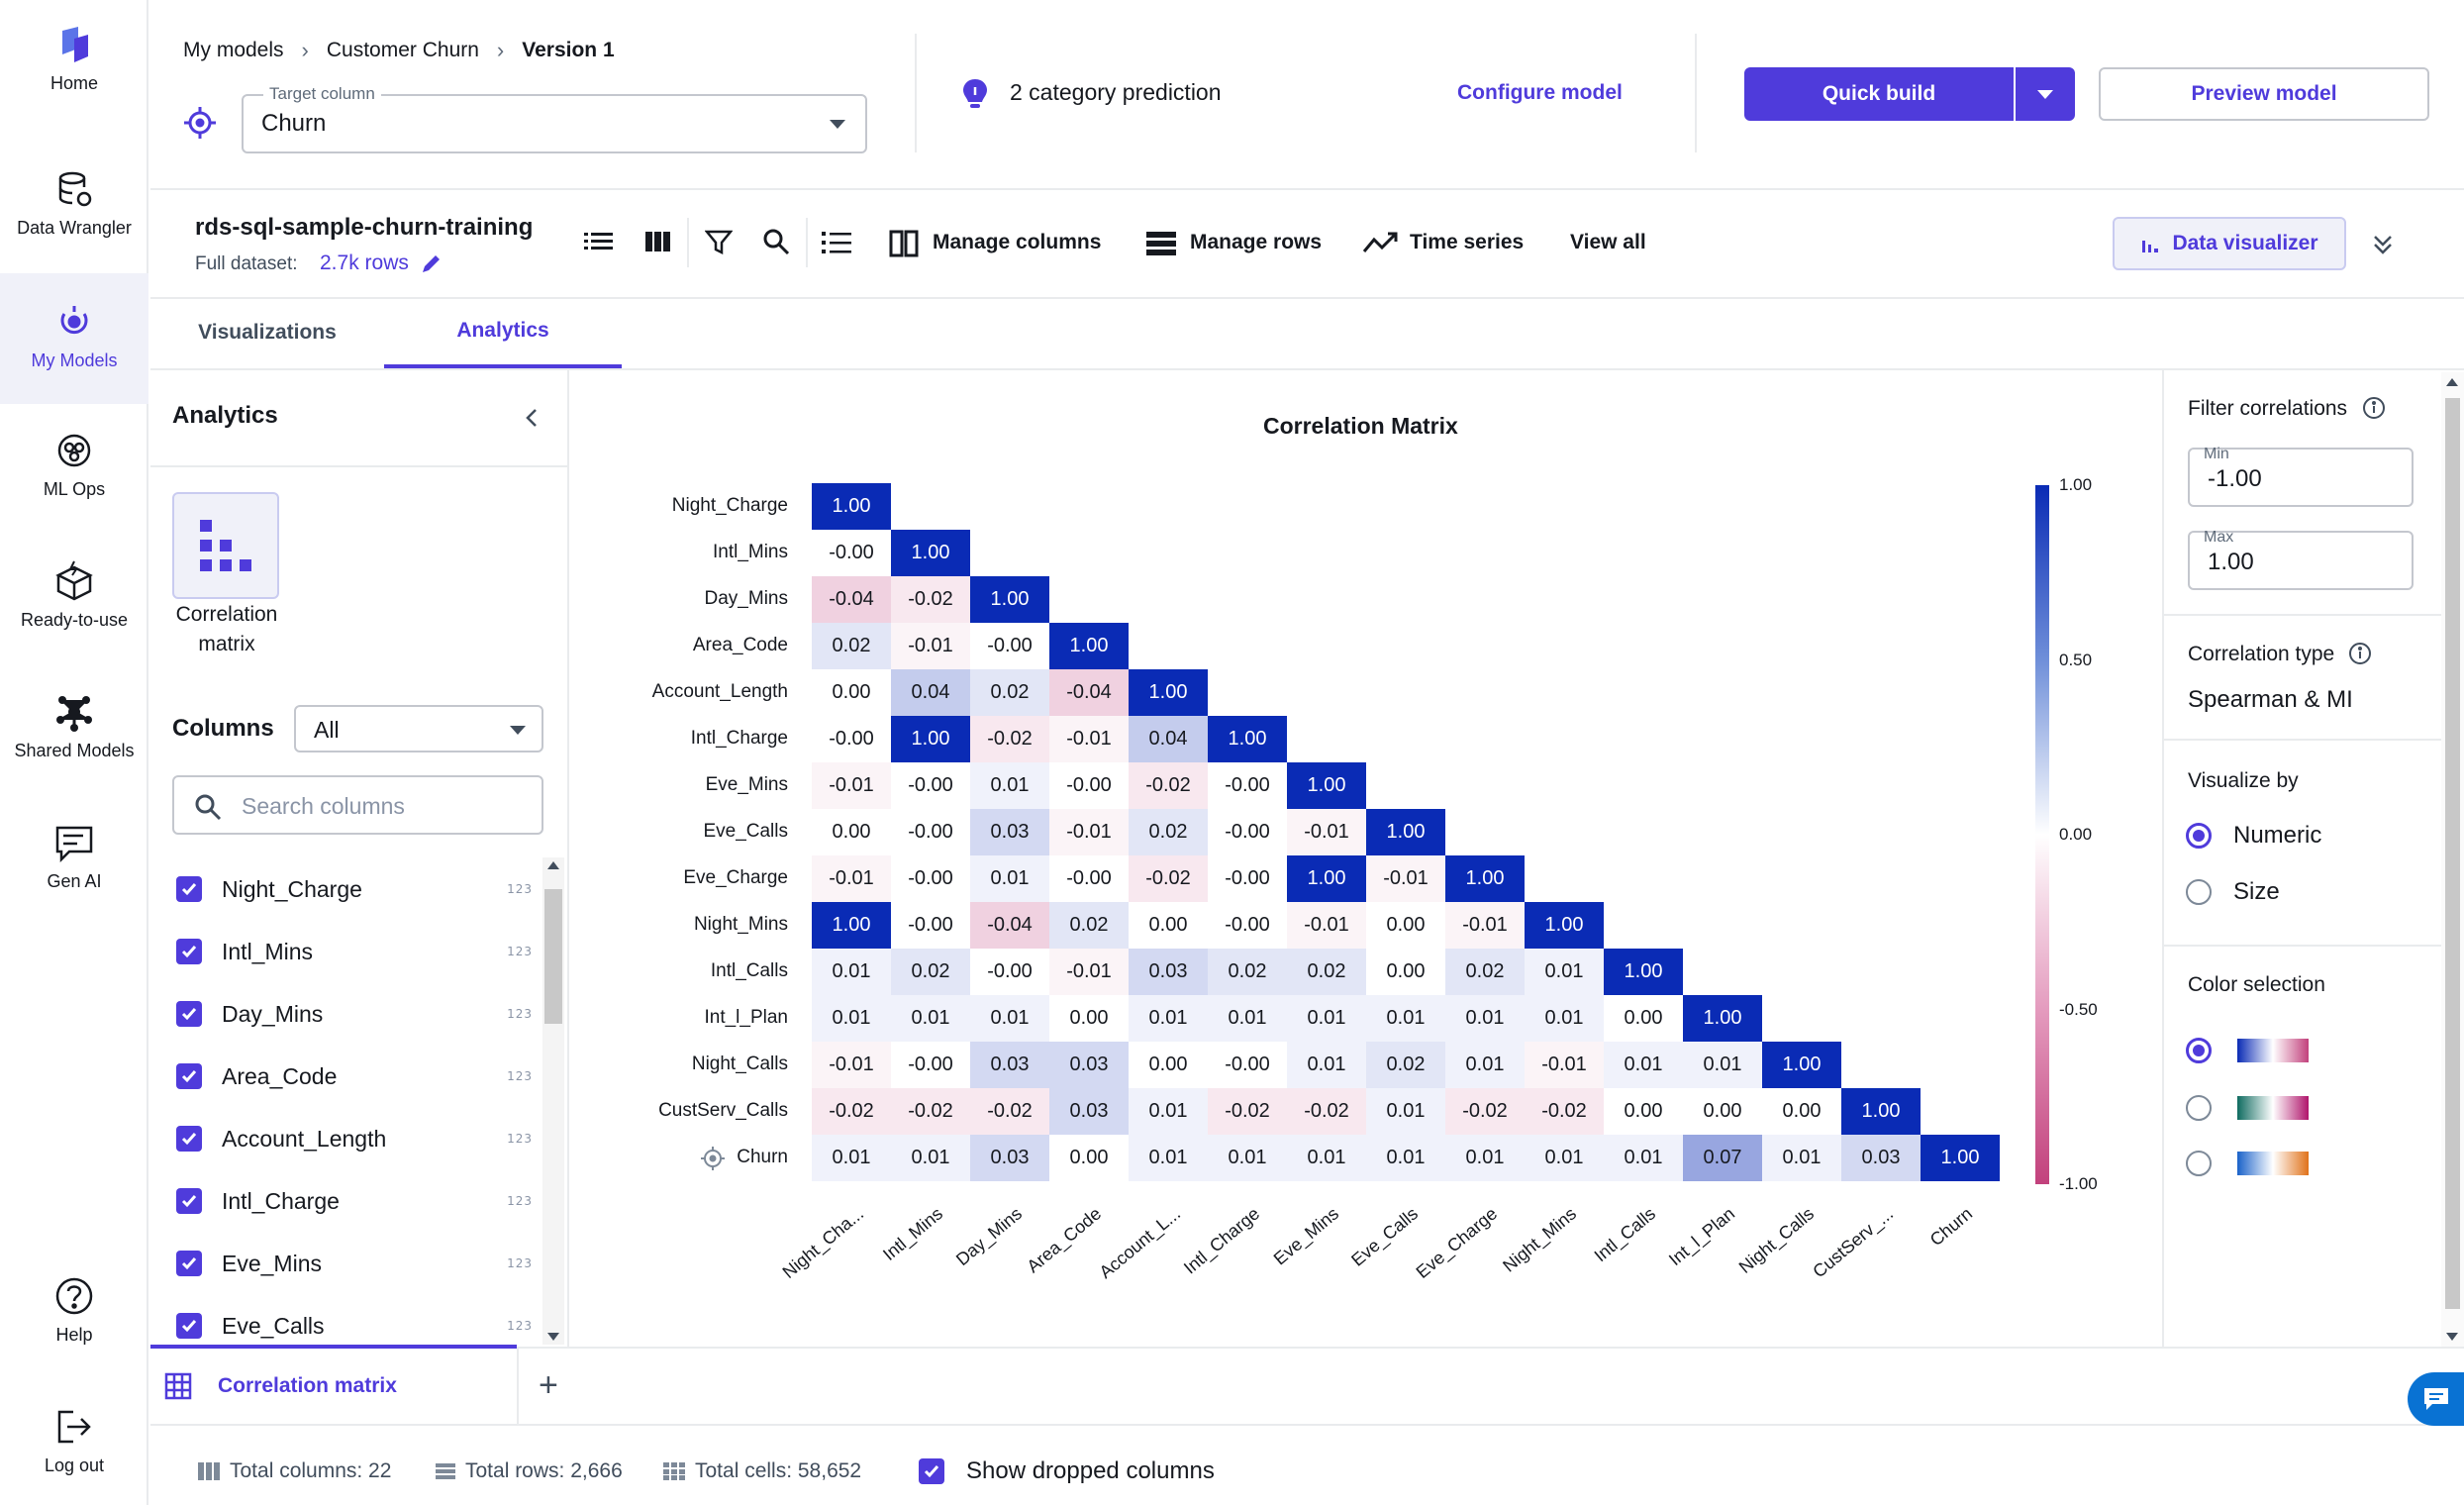 This screenshot has height=1505, width=2464. Describe the element at coordinates (402, 50) in the screenshot. I see `breadcrumb-customer-churn: Customer Churn` at that location.